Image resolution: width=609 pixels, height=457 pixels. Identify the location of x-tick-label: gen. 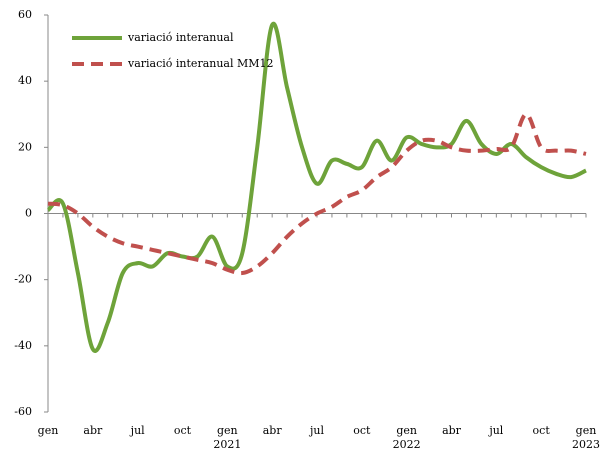
(48, 430).